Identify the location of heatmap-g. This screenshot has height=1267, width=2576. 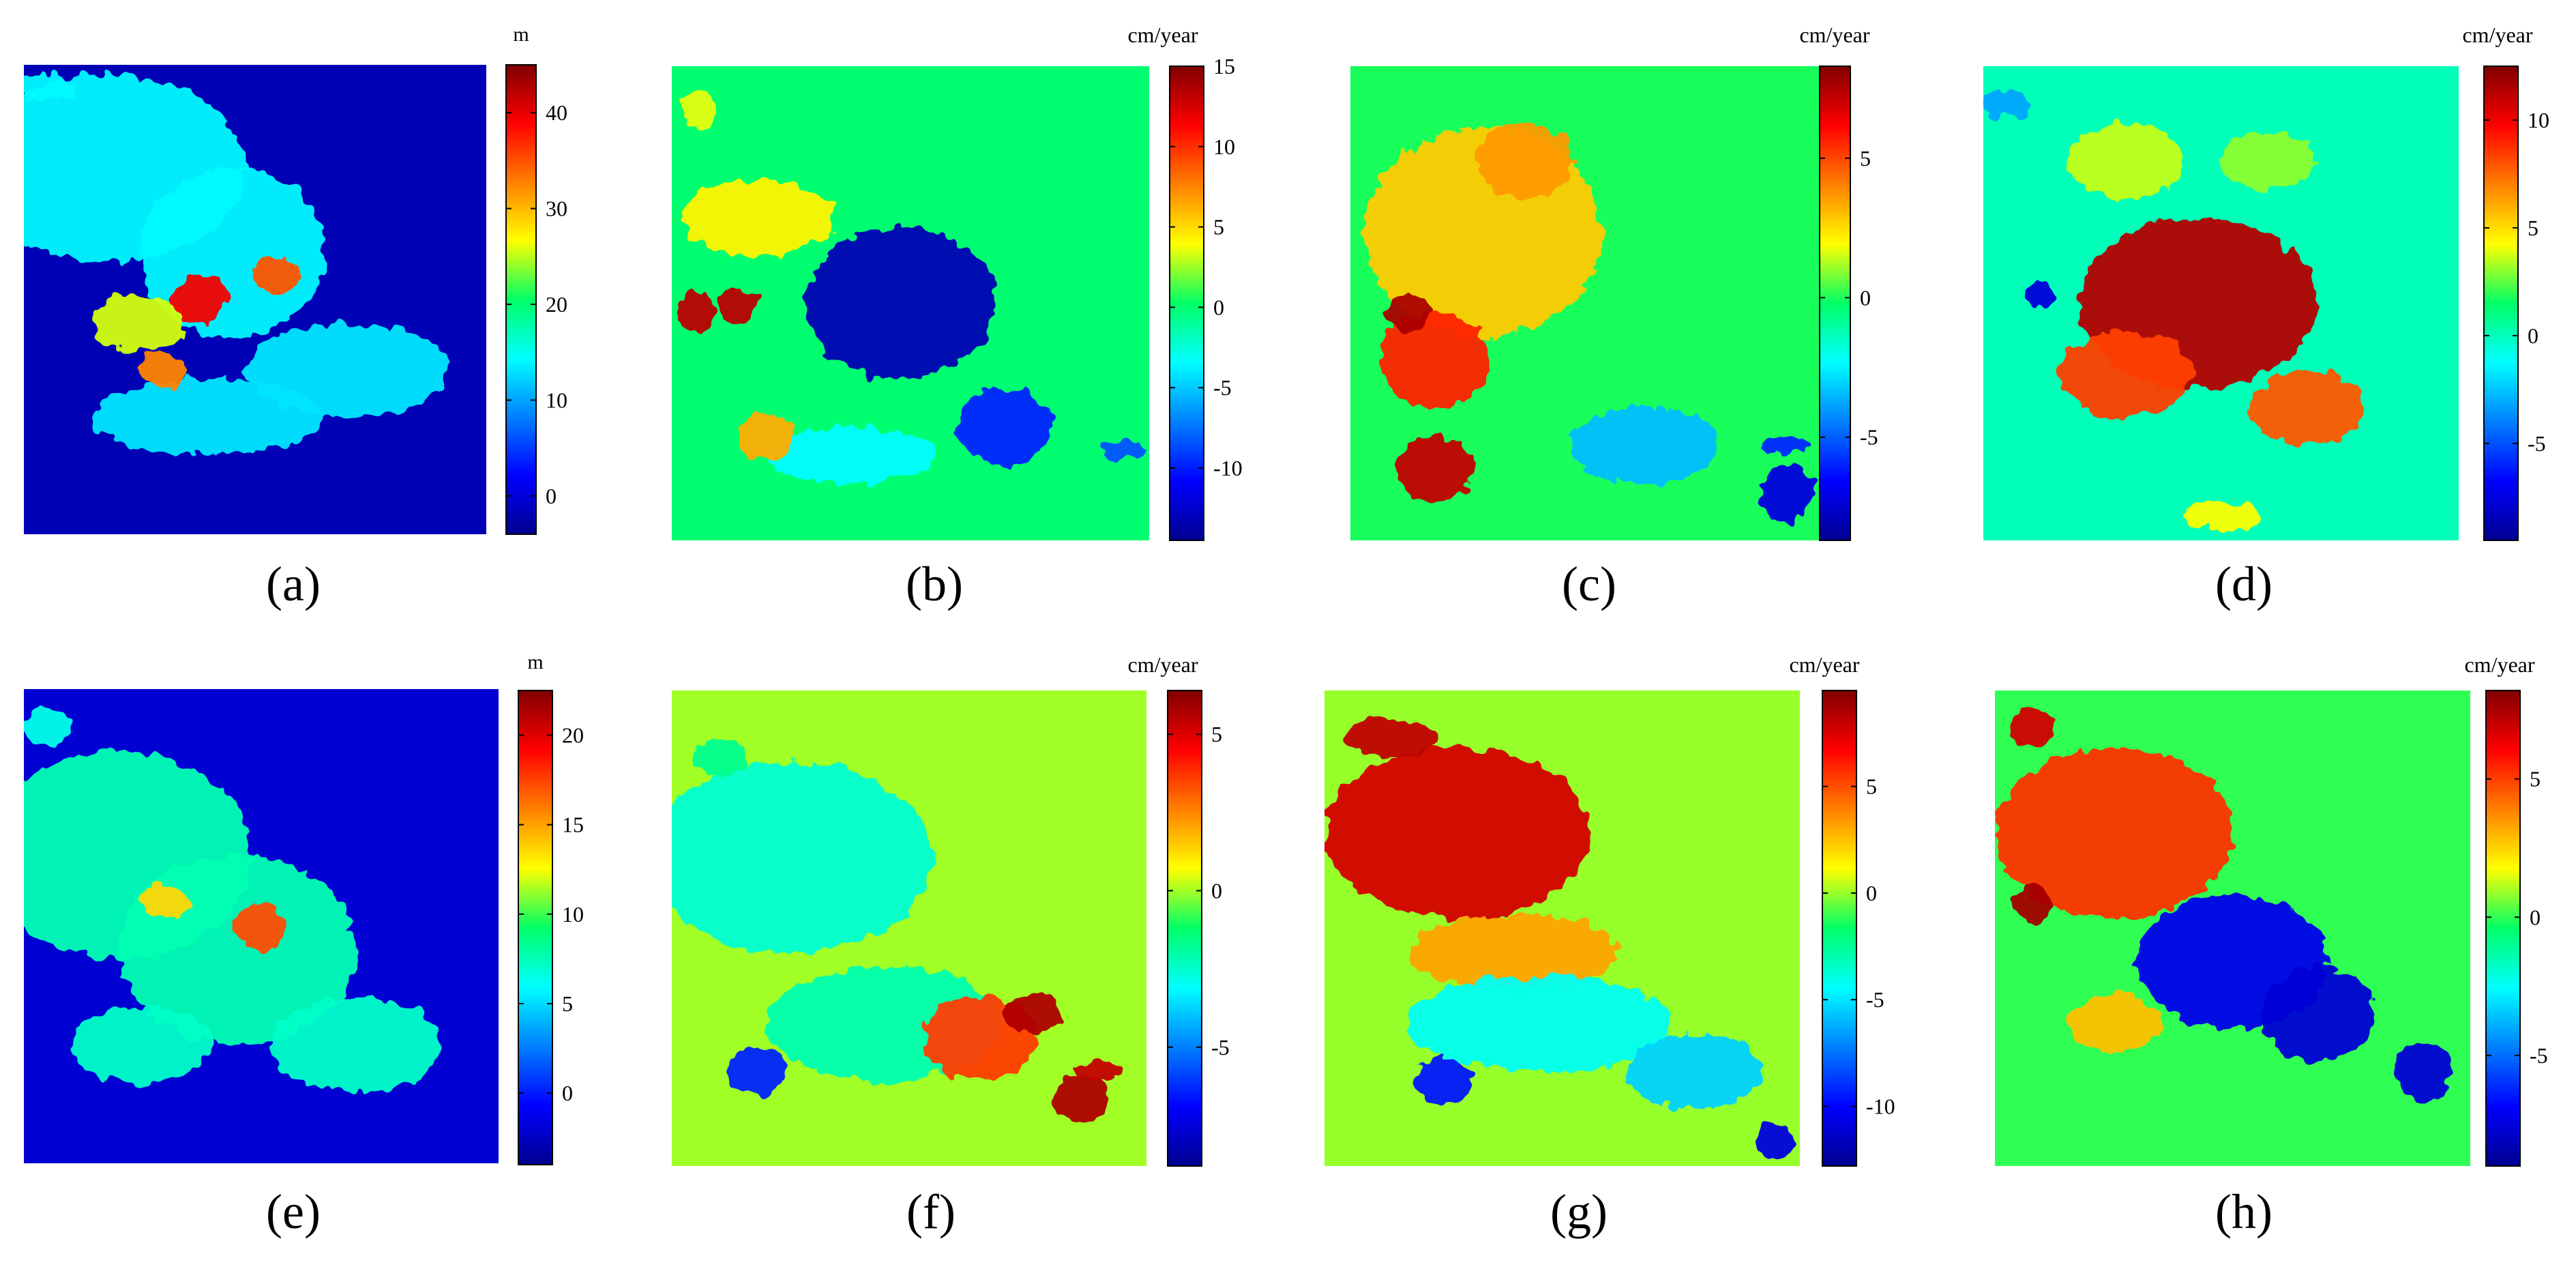
(1562, 928).